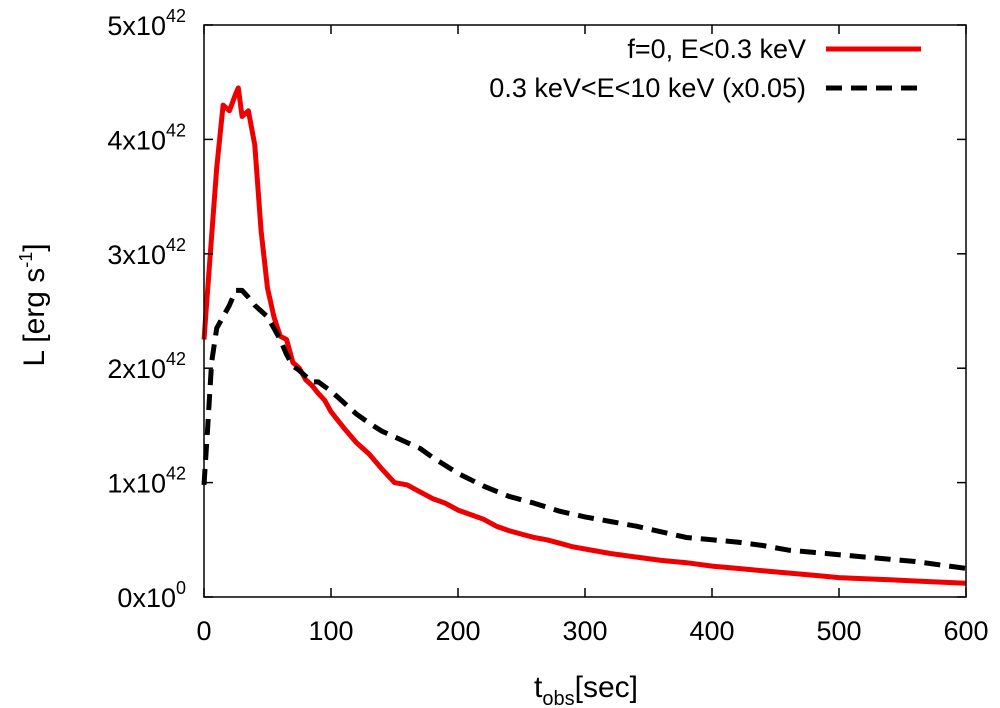 The height and width of the screenshot is (708, 1000). I want to click on y-tick-label: 0x100, so click(151, 595).